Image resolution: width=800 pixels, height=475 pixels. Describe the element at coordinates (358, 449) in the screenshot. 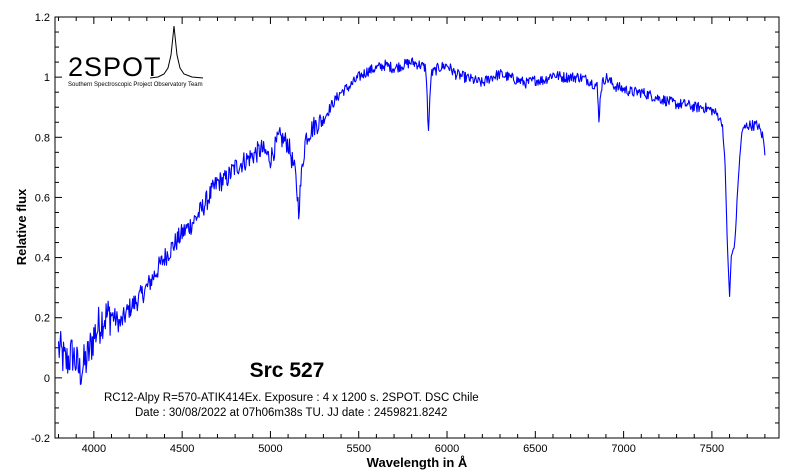

I see `x-tick-label: 5500` at that location.